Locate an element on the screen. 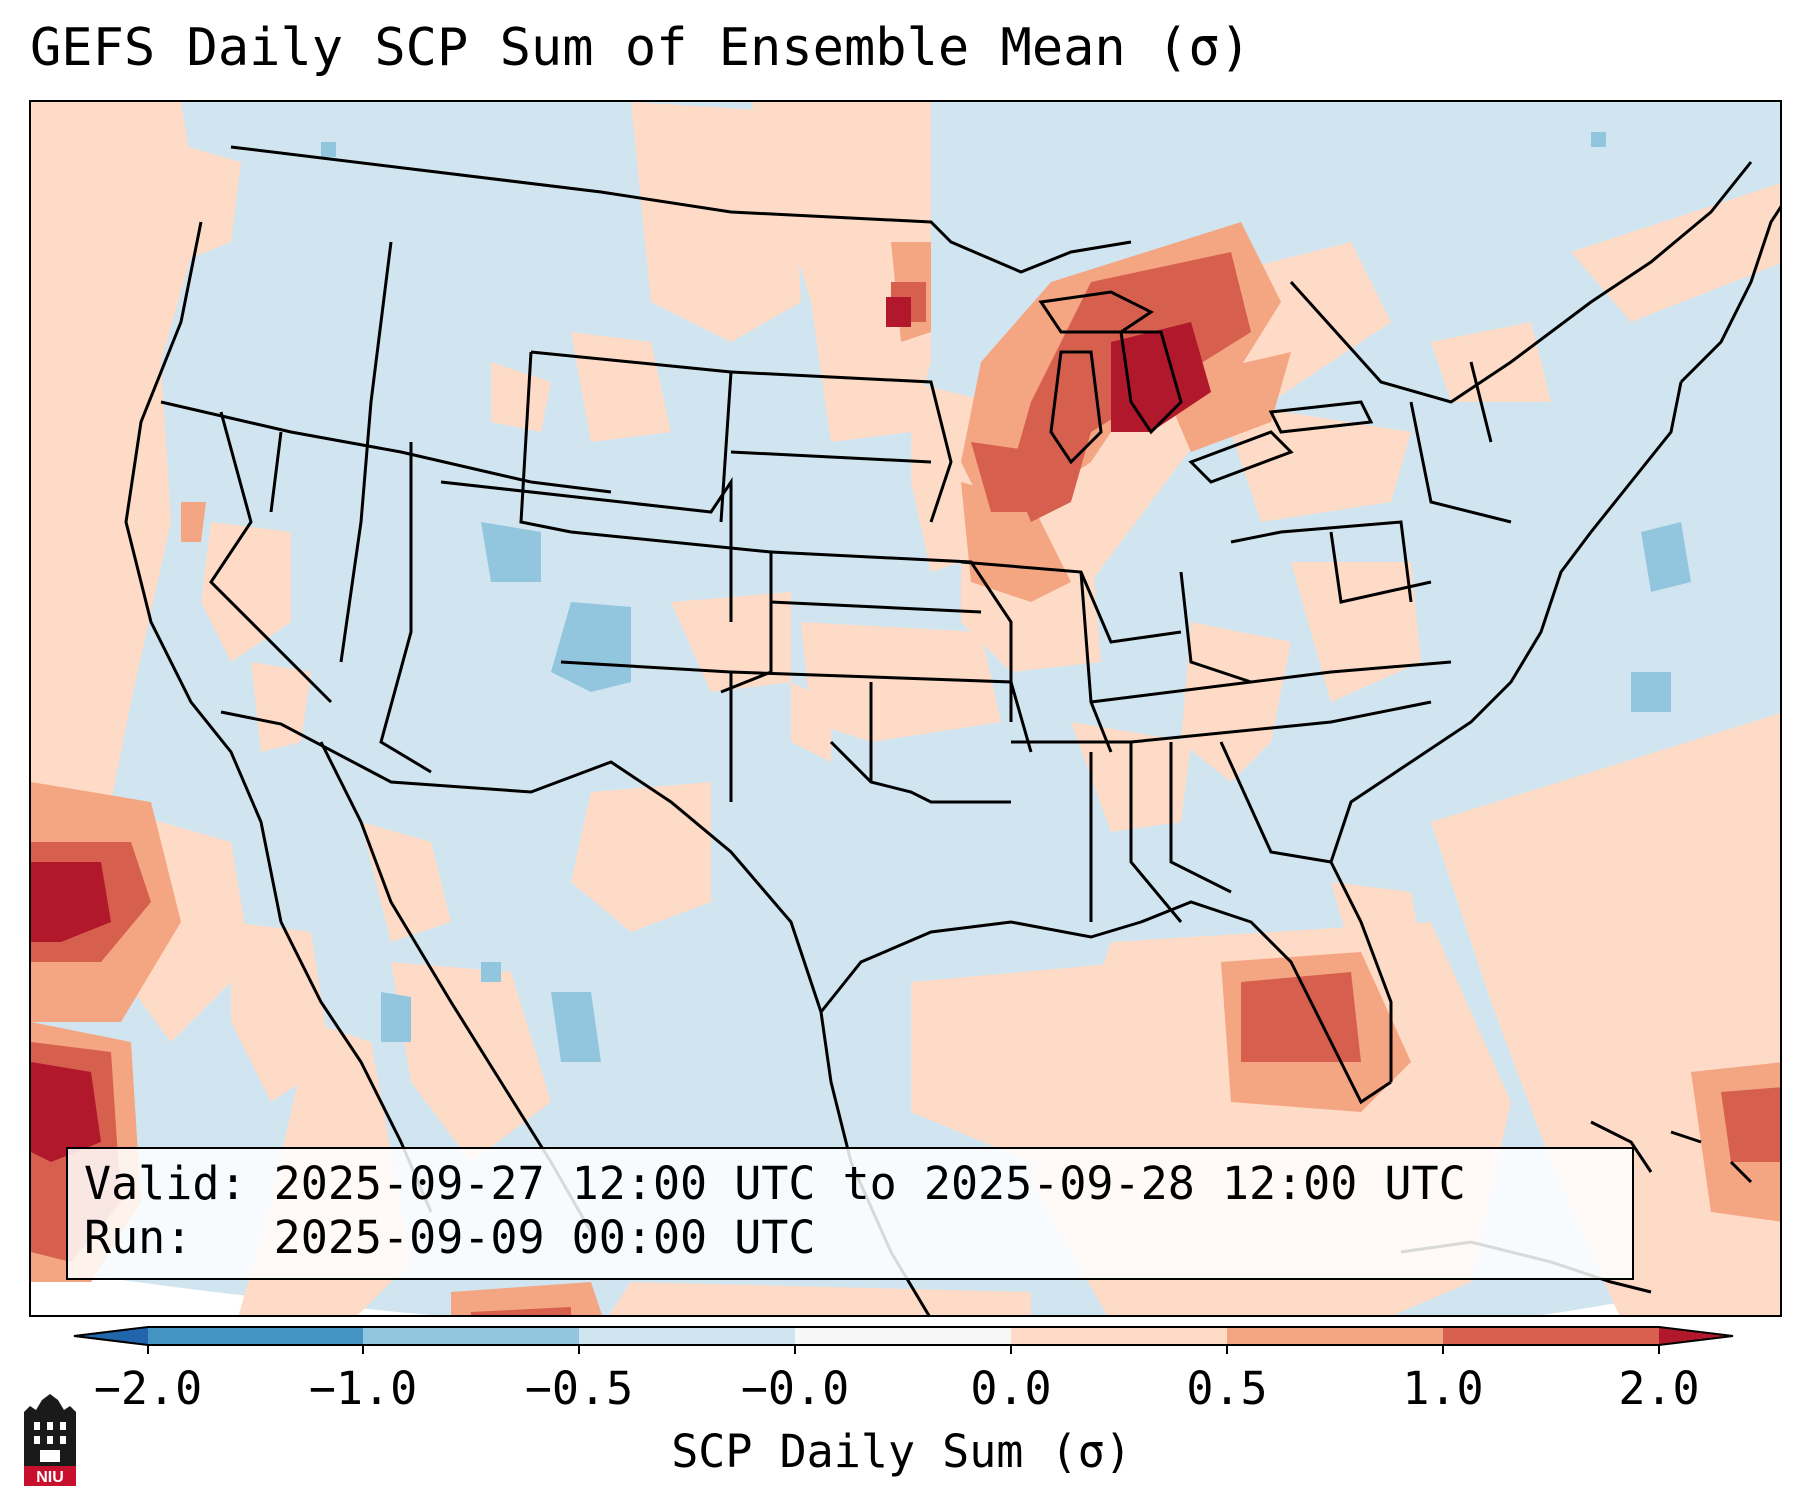 The width and height of the screenshot is (1803, 1506). colorbar-ticks is located at coordinates (903, 1349).